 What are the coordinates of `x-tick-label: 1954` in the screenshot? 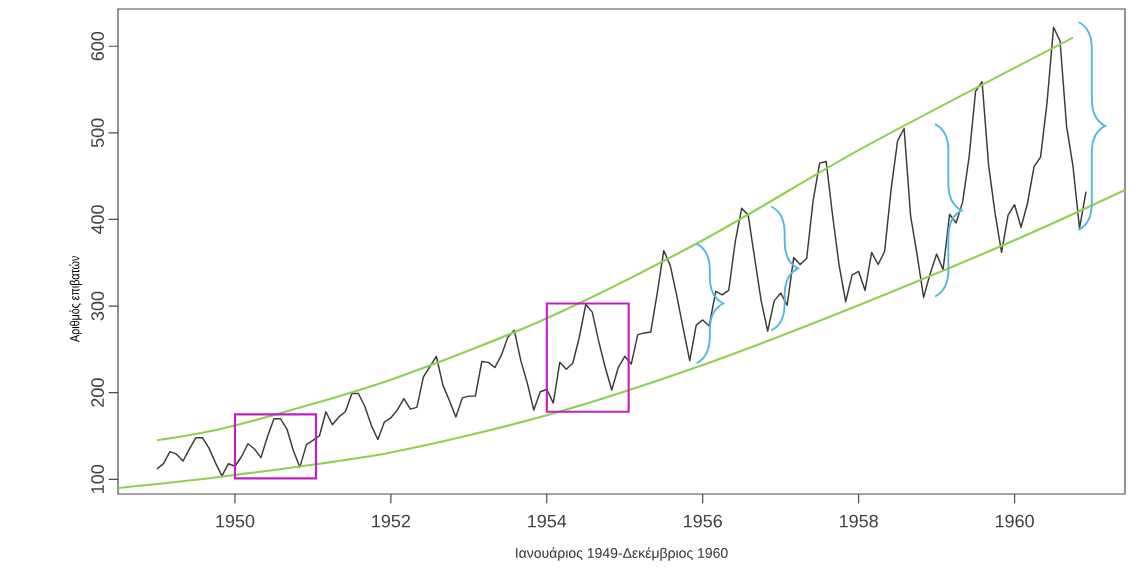 It's located at (547, 521).